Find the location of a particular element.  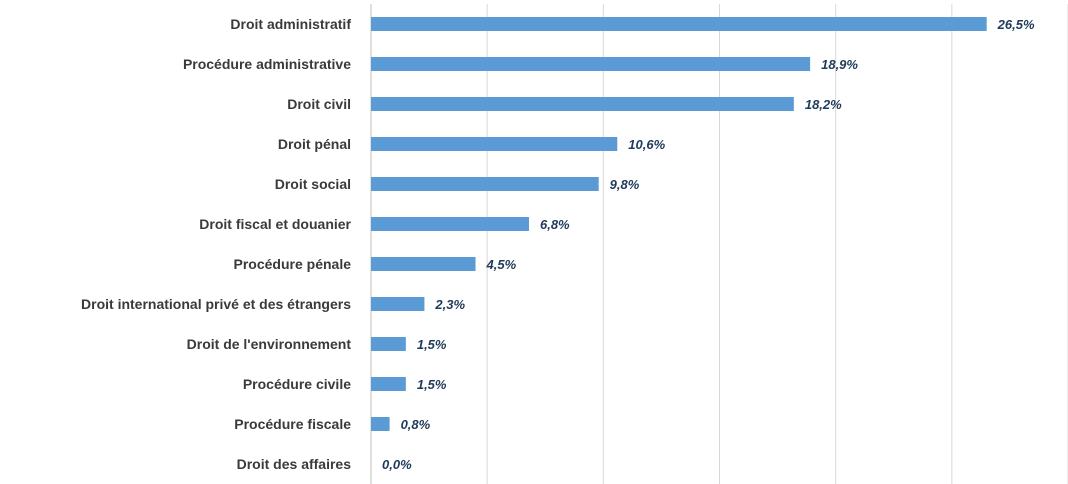

category-label: Droit pénal is located at coordinates (314, 144).